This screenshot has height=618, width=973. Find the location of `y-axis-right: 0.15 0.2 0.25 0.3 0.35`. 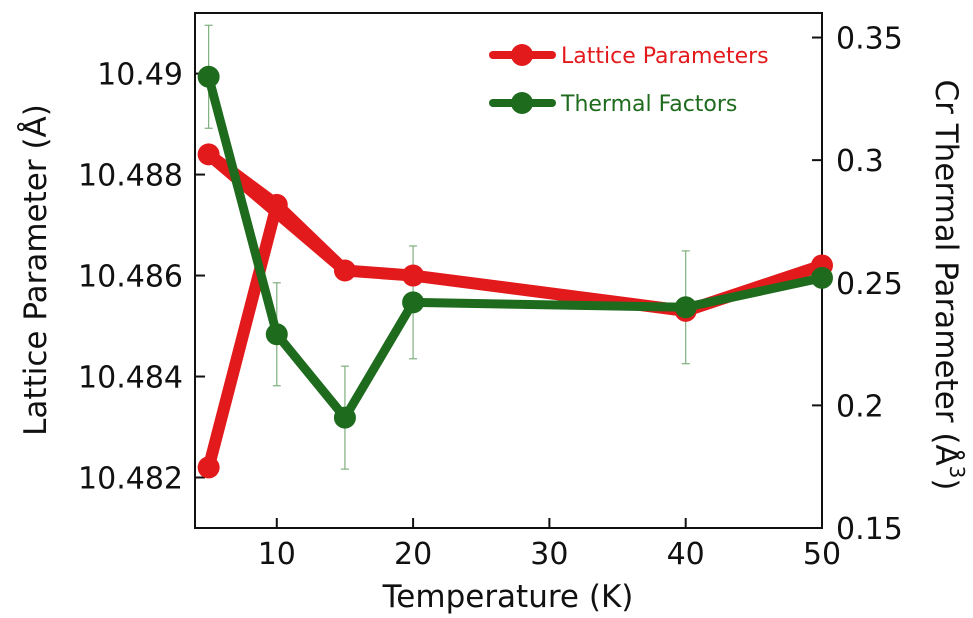

y-axis-right: 0.15 0.2 0.25 0.3 0.35 is located at coordinates (857, 284).